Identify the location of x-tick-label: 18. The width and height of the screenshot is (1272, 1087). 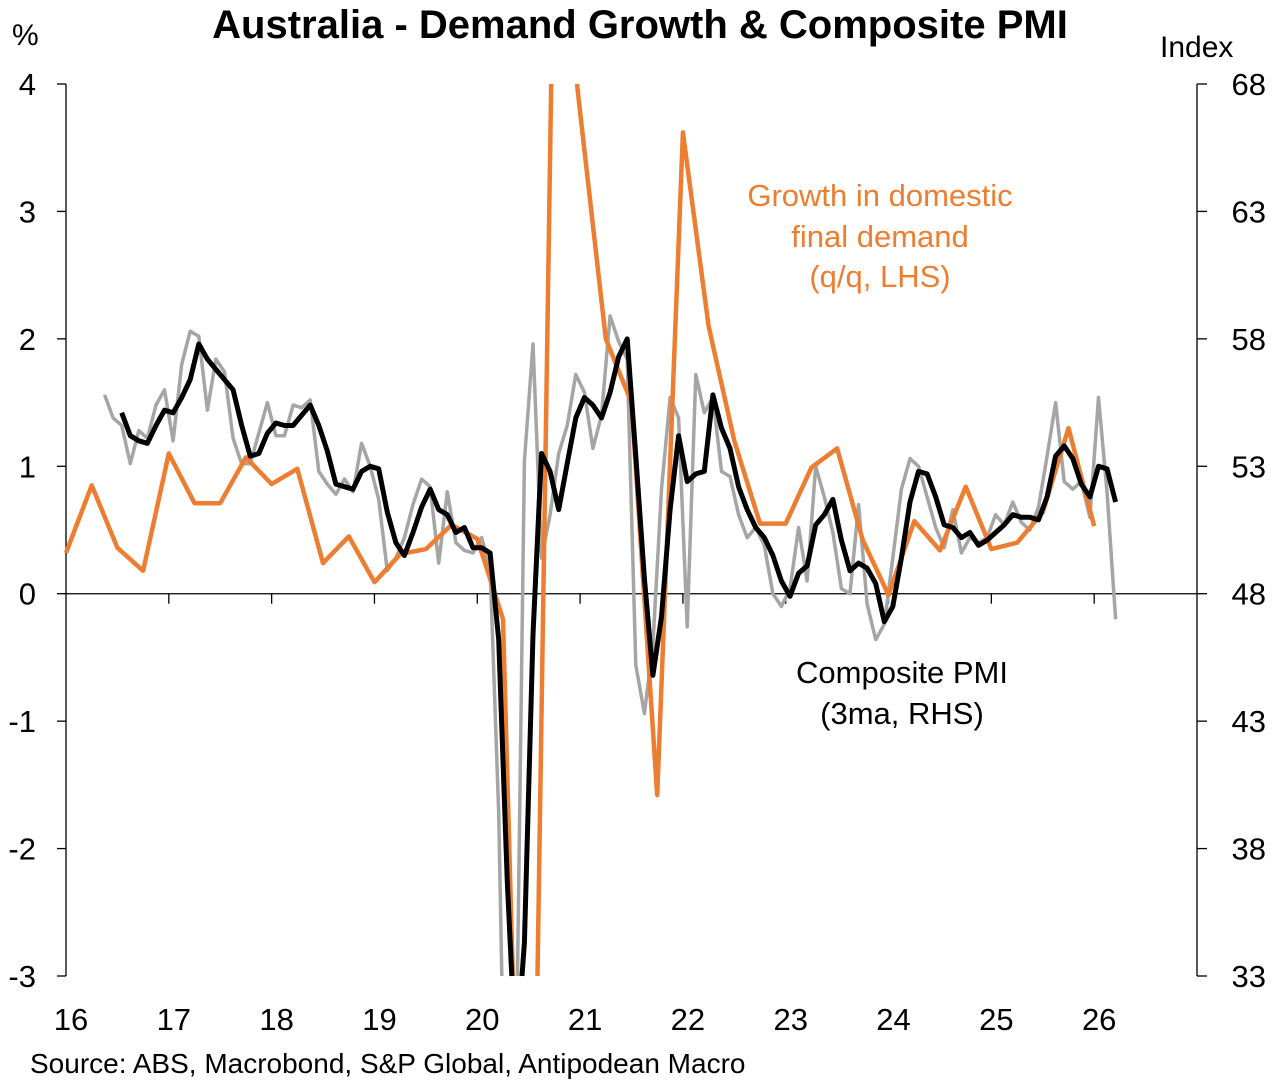
(276, 1019).